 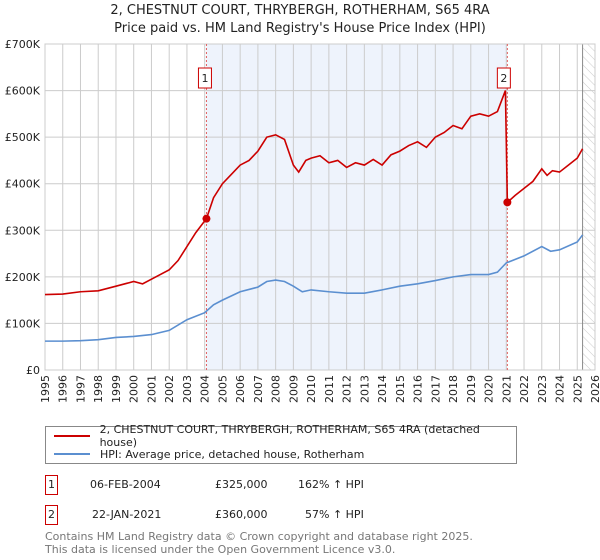 What do you see at coordinates (134, 389) in the screenshot?
I see `x-tick-label: 2000` at bounding box center [134, 389].